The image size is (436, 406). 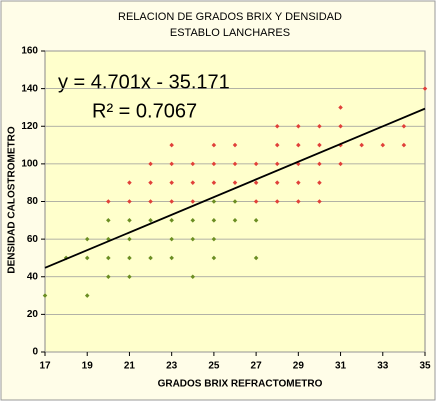 I want to click on y-axis-label: DENSIDAD CALOSTROMETRO, so click(x=12, y=199).